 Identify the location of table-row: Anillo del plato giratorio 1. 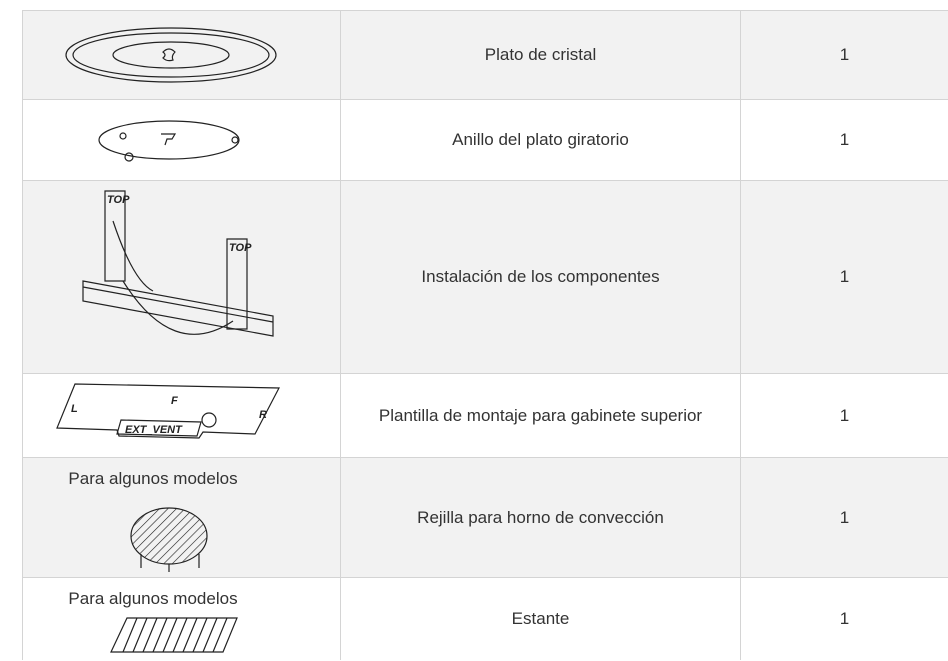
(485, 139).